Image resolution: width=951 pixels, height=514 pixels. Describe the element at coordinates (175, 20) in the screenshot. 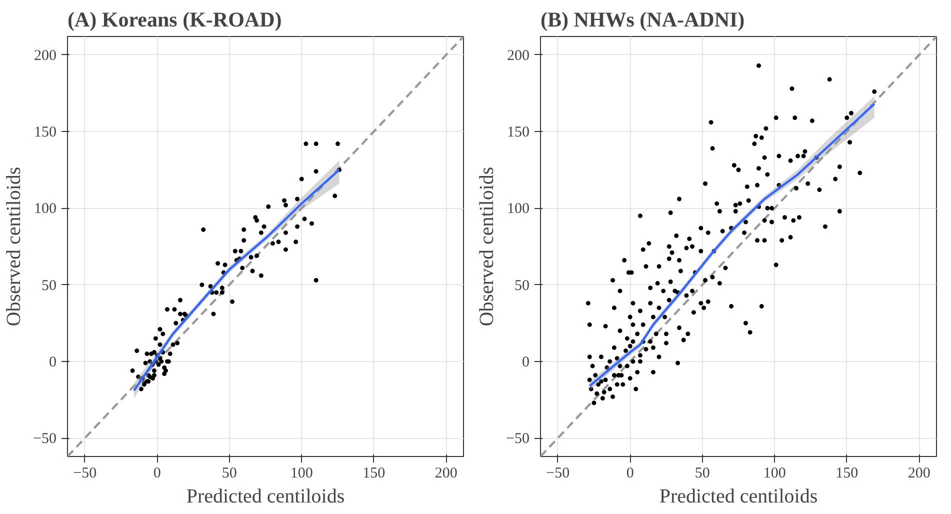

I see `chart-title: (A) Koreans (K-ROAD)` at that location.